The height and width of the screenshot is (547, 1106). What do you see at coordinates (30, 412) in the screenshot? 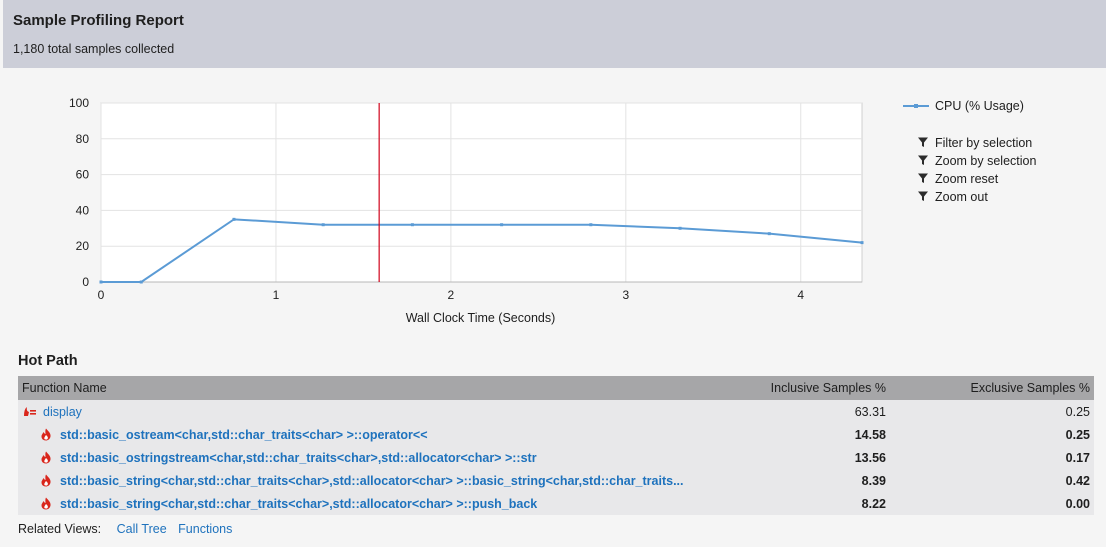
I see `hot-path-root-icon` at bounding box center [30, 412].